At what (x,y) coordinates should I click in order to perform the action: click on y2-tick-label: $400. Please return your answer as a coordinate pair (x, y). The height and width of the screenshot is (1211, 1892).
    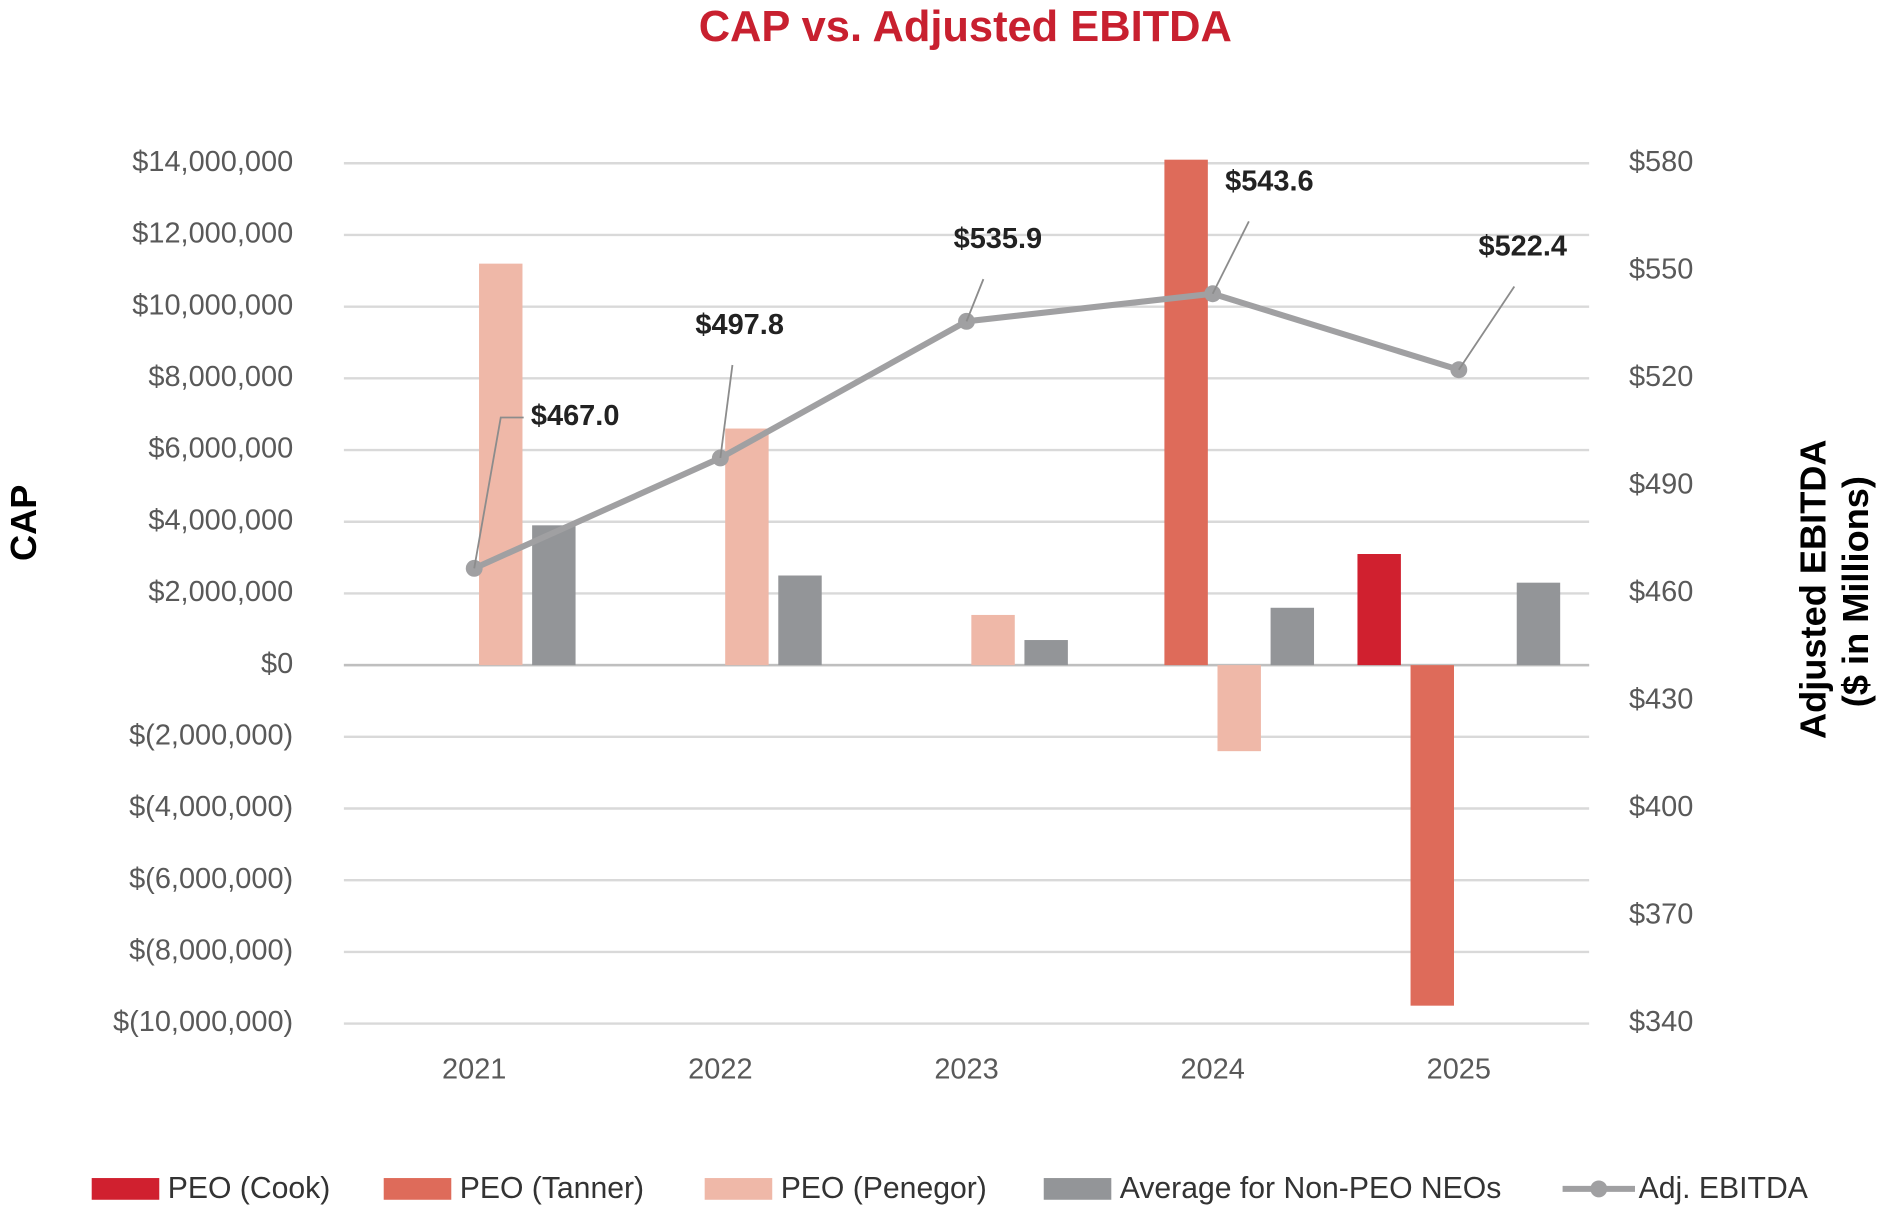
    Looking at the image, I should click on (1661, 807).